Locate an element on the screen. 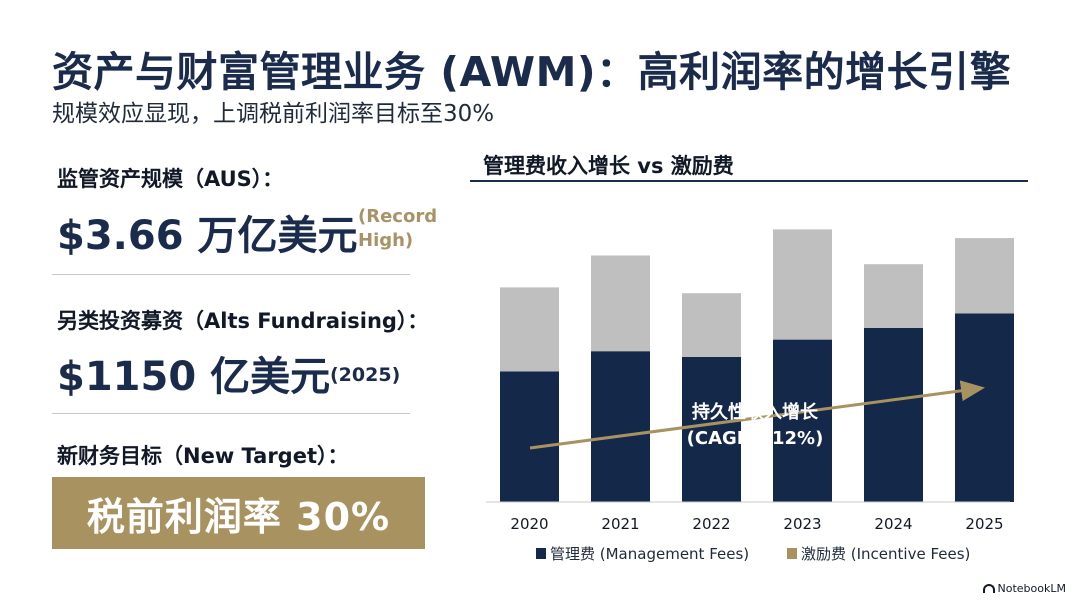 This screenshot has width=1080, height=603. aus-note-line1: (Record is located at coordinates (398, 216).